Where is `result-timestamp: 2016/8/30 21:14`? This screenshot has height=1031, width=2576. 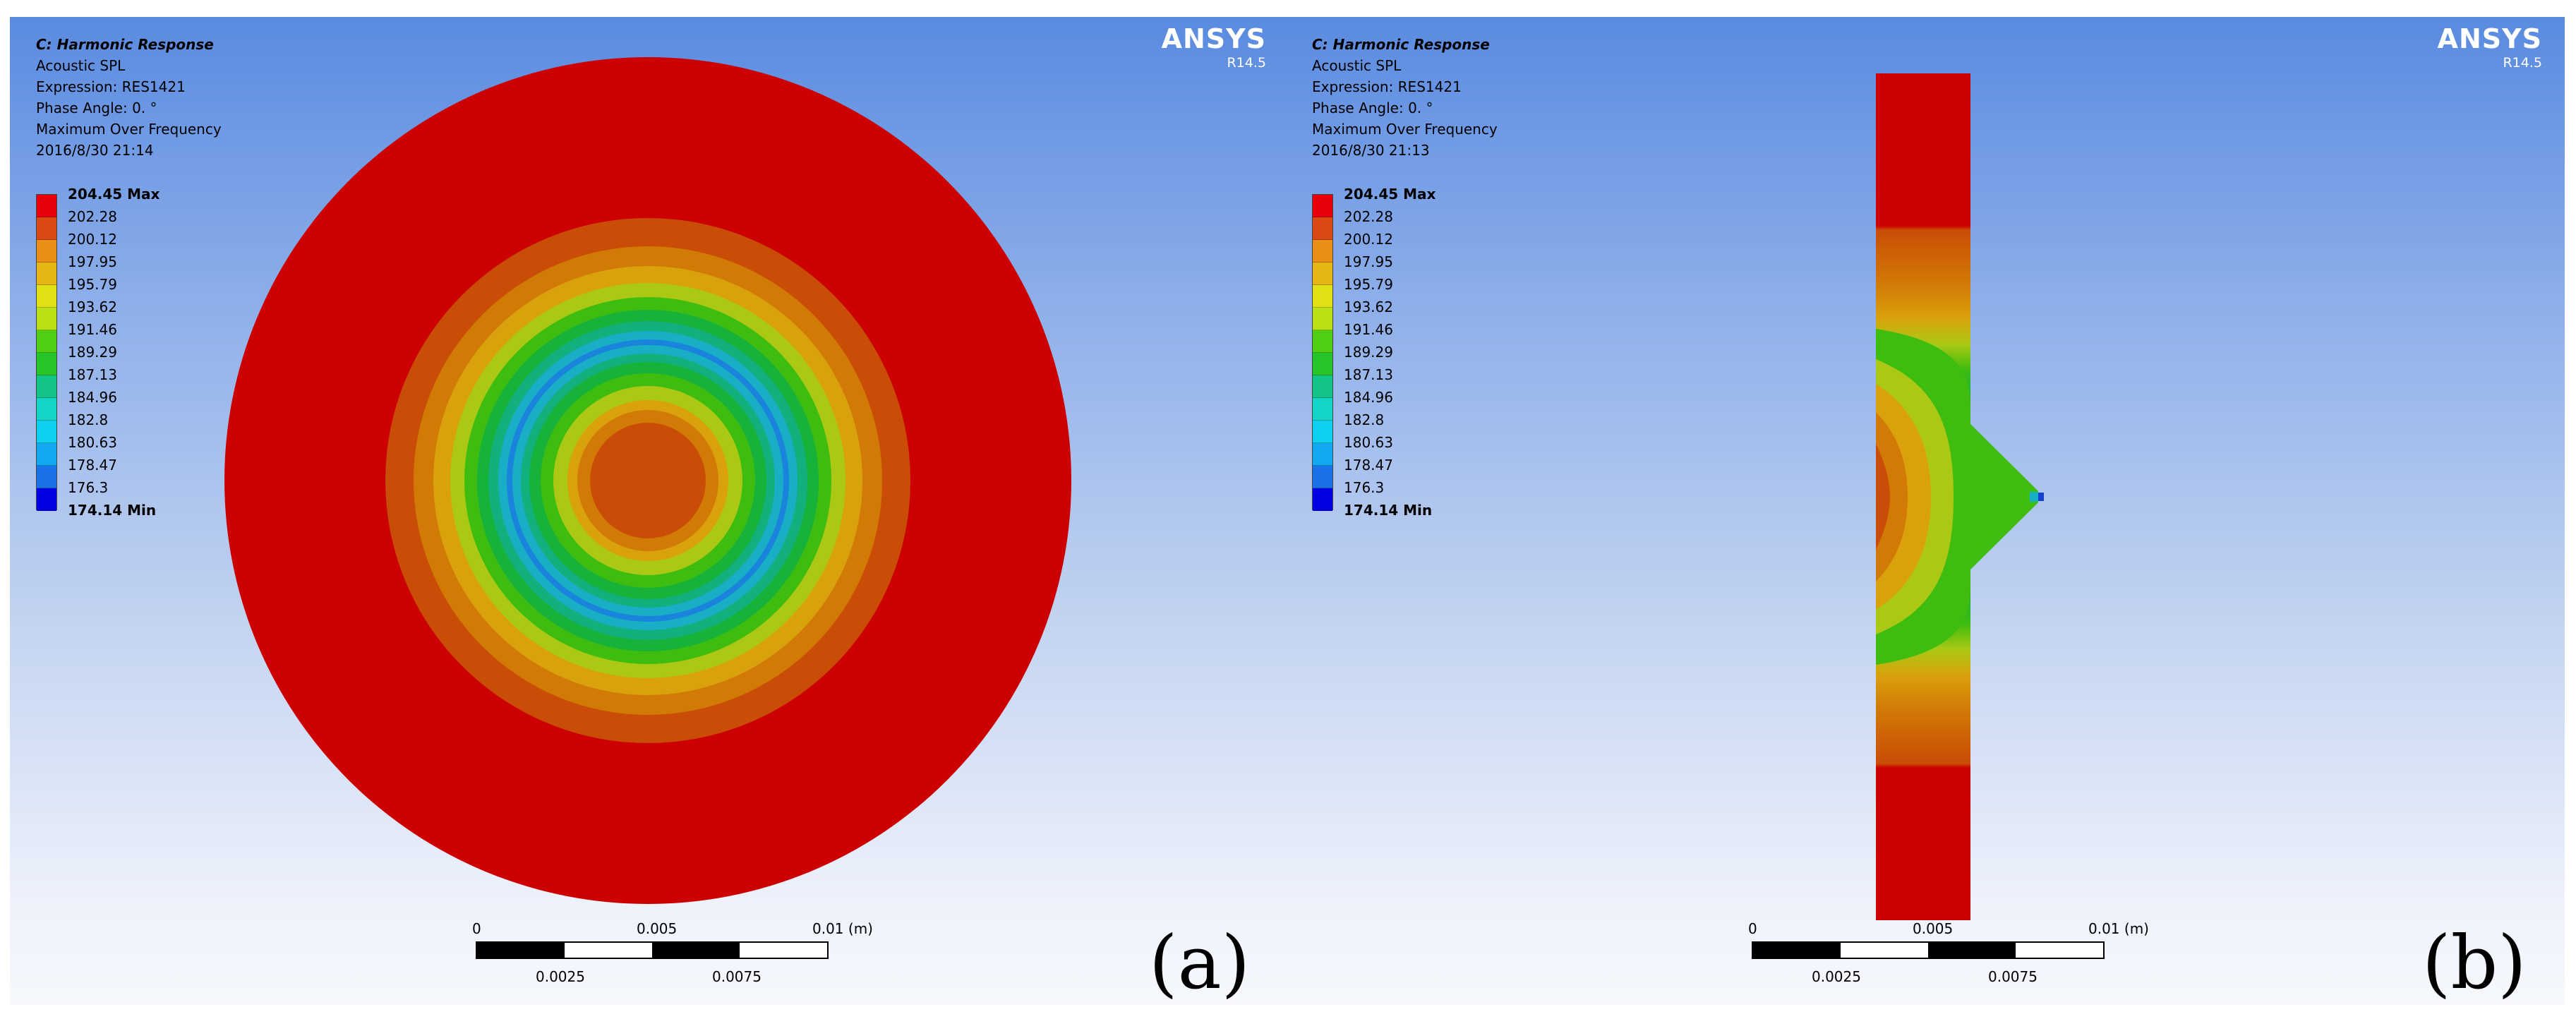 result-timestamp: 2016/8/30 21:14 is located at coordinates (95, 150).